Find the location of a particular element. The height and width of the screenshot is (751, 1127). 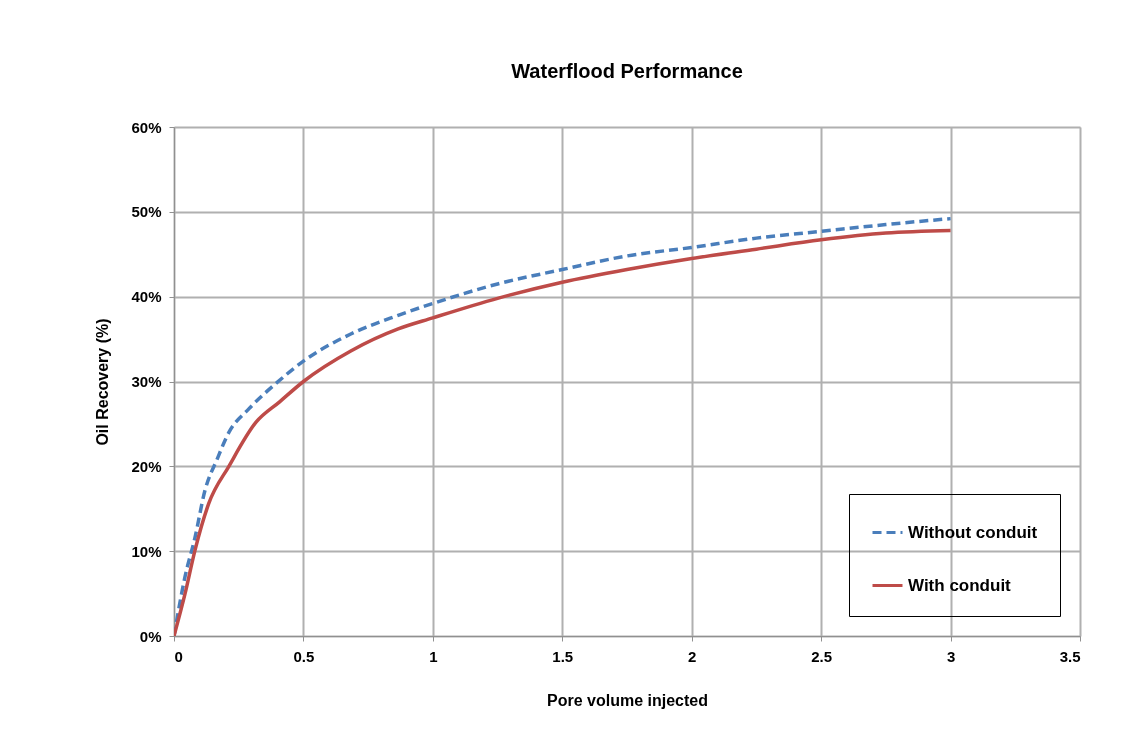

y-tick-label: 0% is located at coordinates (150, 636).